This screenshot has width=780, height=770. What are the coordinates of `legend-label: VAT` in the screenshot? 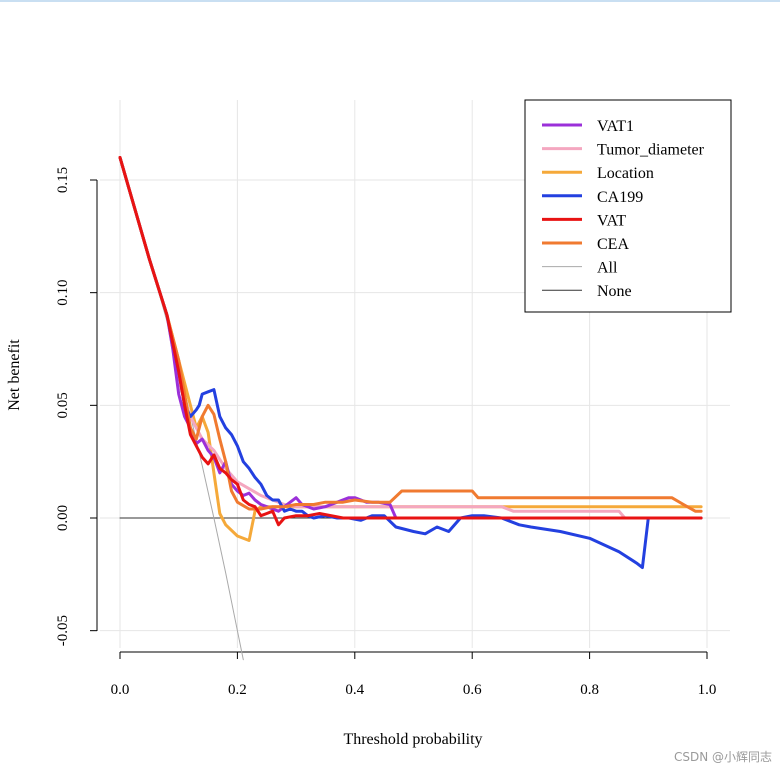 It's located at (611, 220).